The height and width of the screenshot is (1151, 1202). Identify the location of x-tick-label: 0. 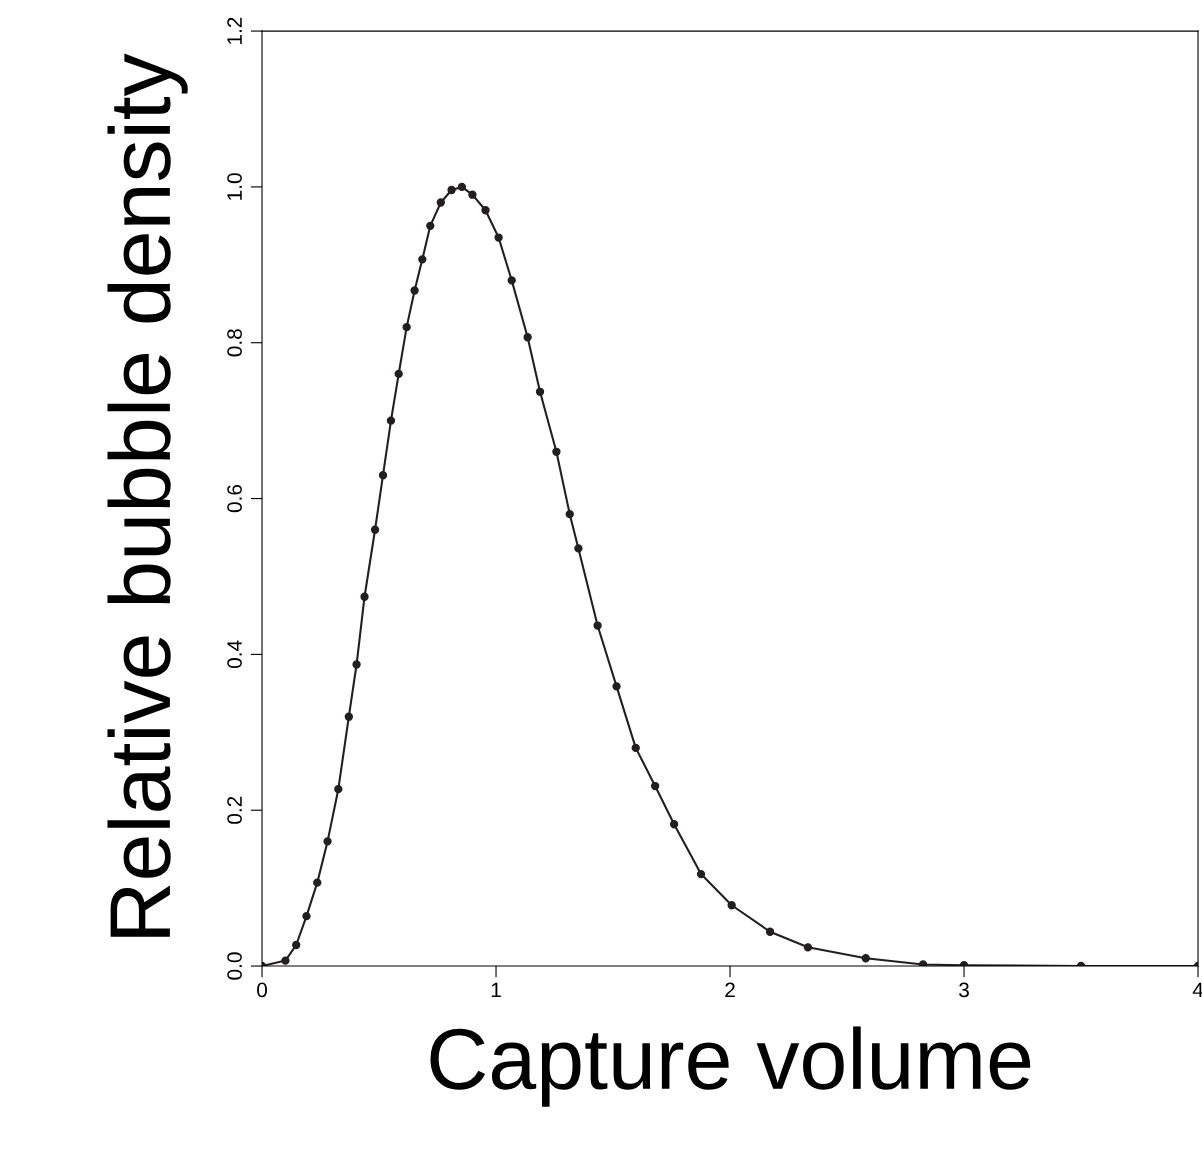
(262, 990).